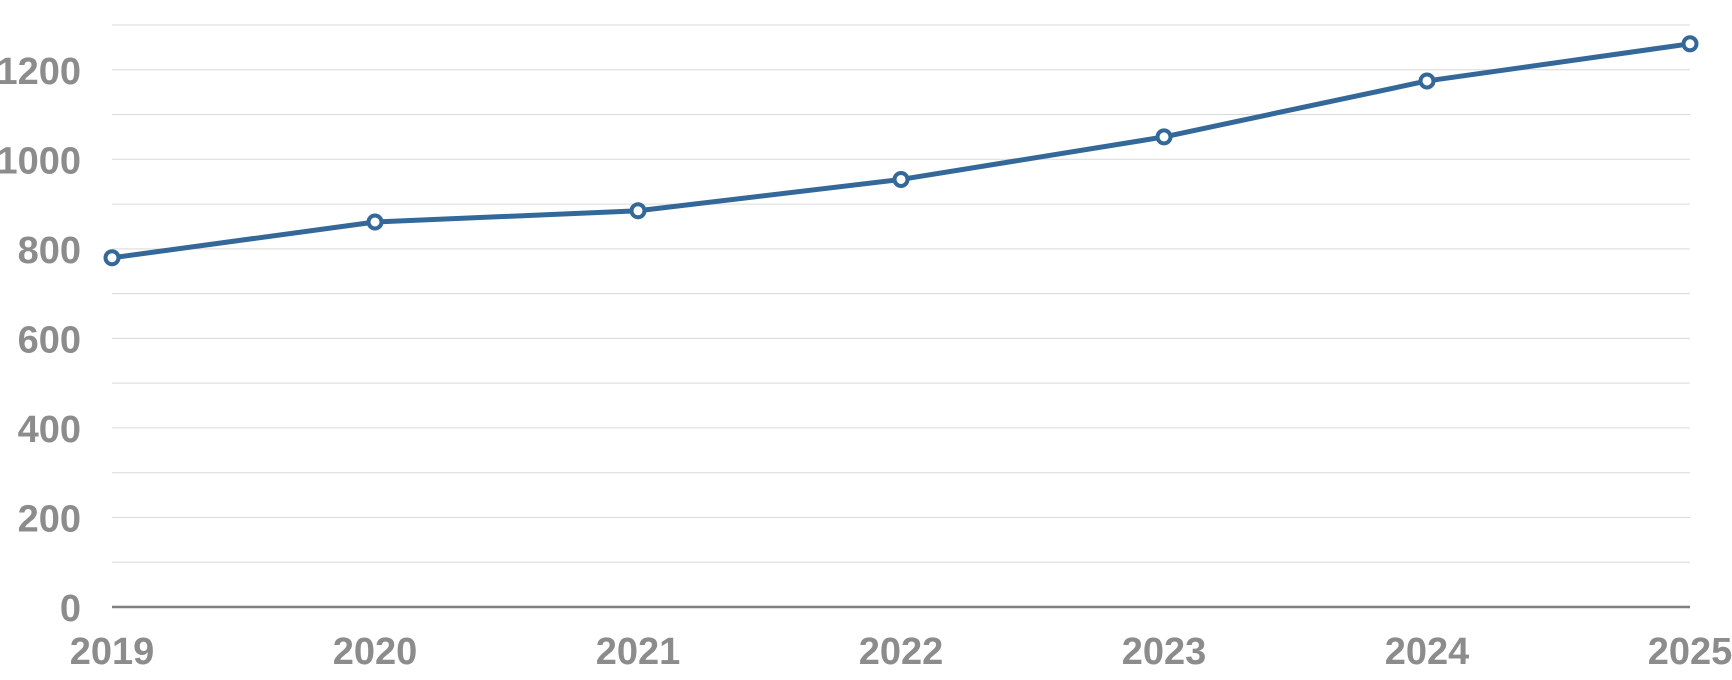 Image resolution: width=1732 pixels, height=680 pixels. What do you see at coordinates (1690, 652) in the screenshot?
I see `x-tick-label: 2025` at bounding box center [1690, 652].